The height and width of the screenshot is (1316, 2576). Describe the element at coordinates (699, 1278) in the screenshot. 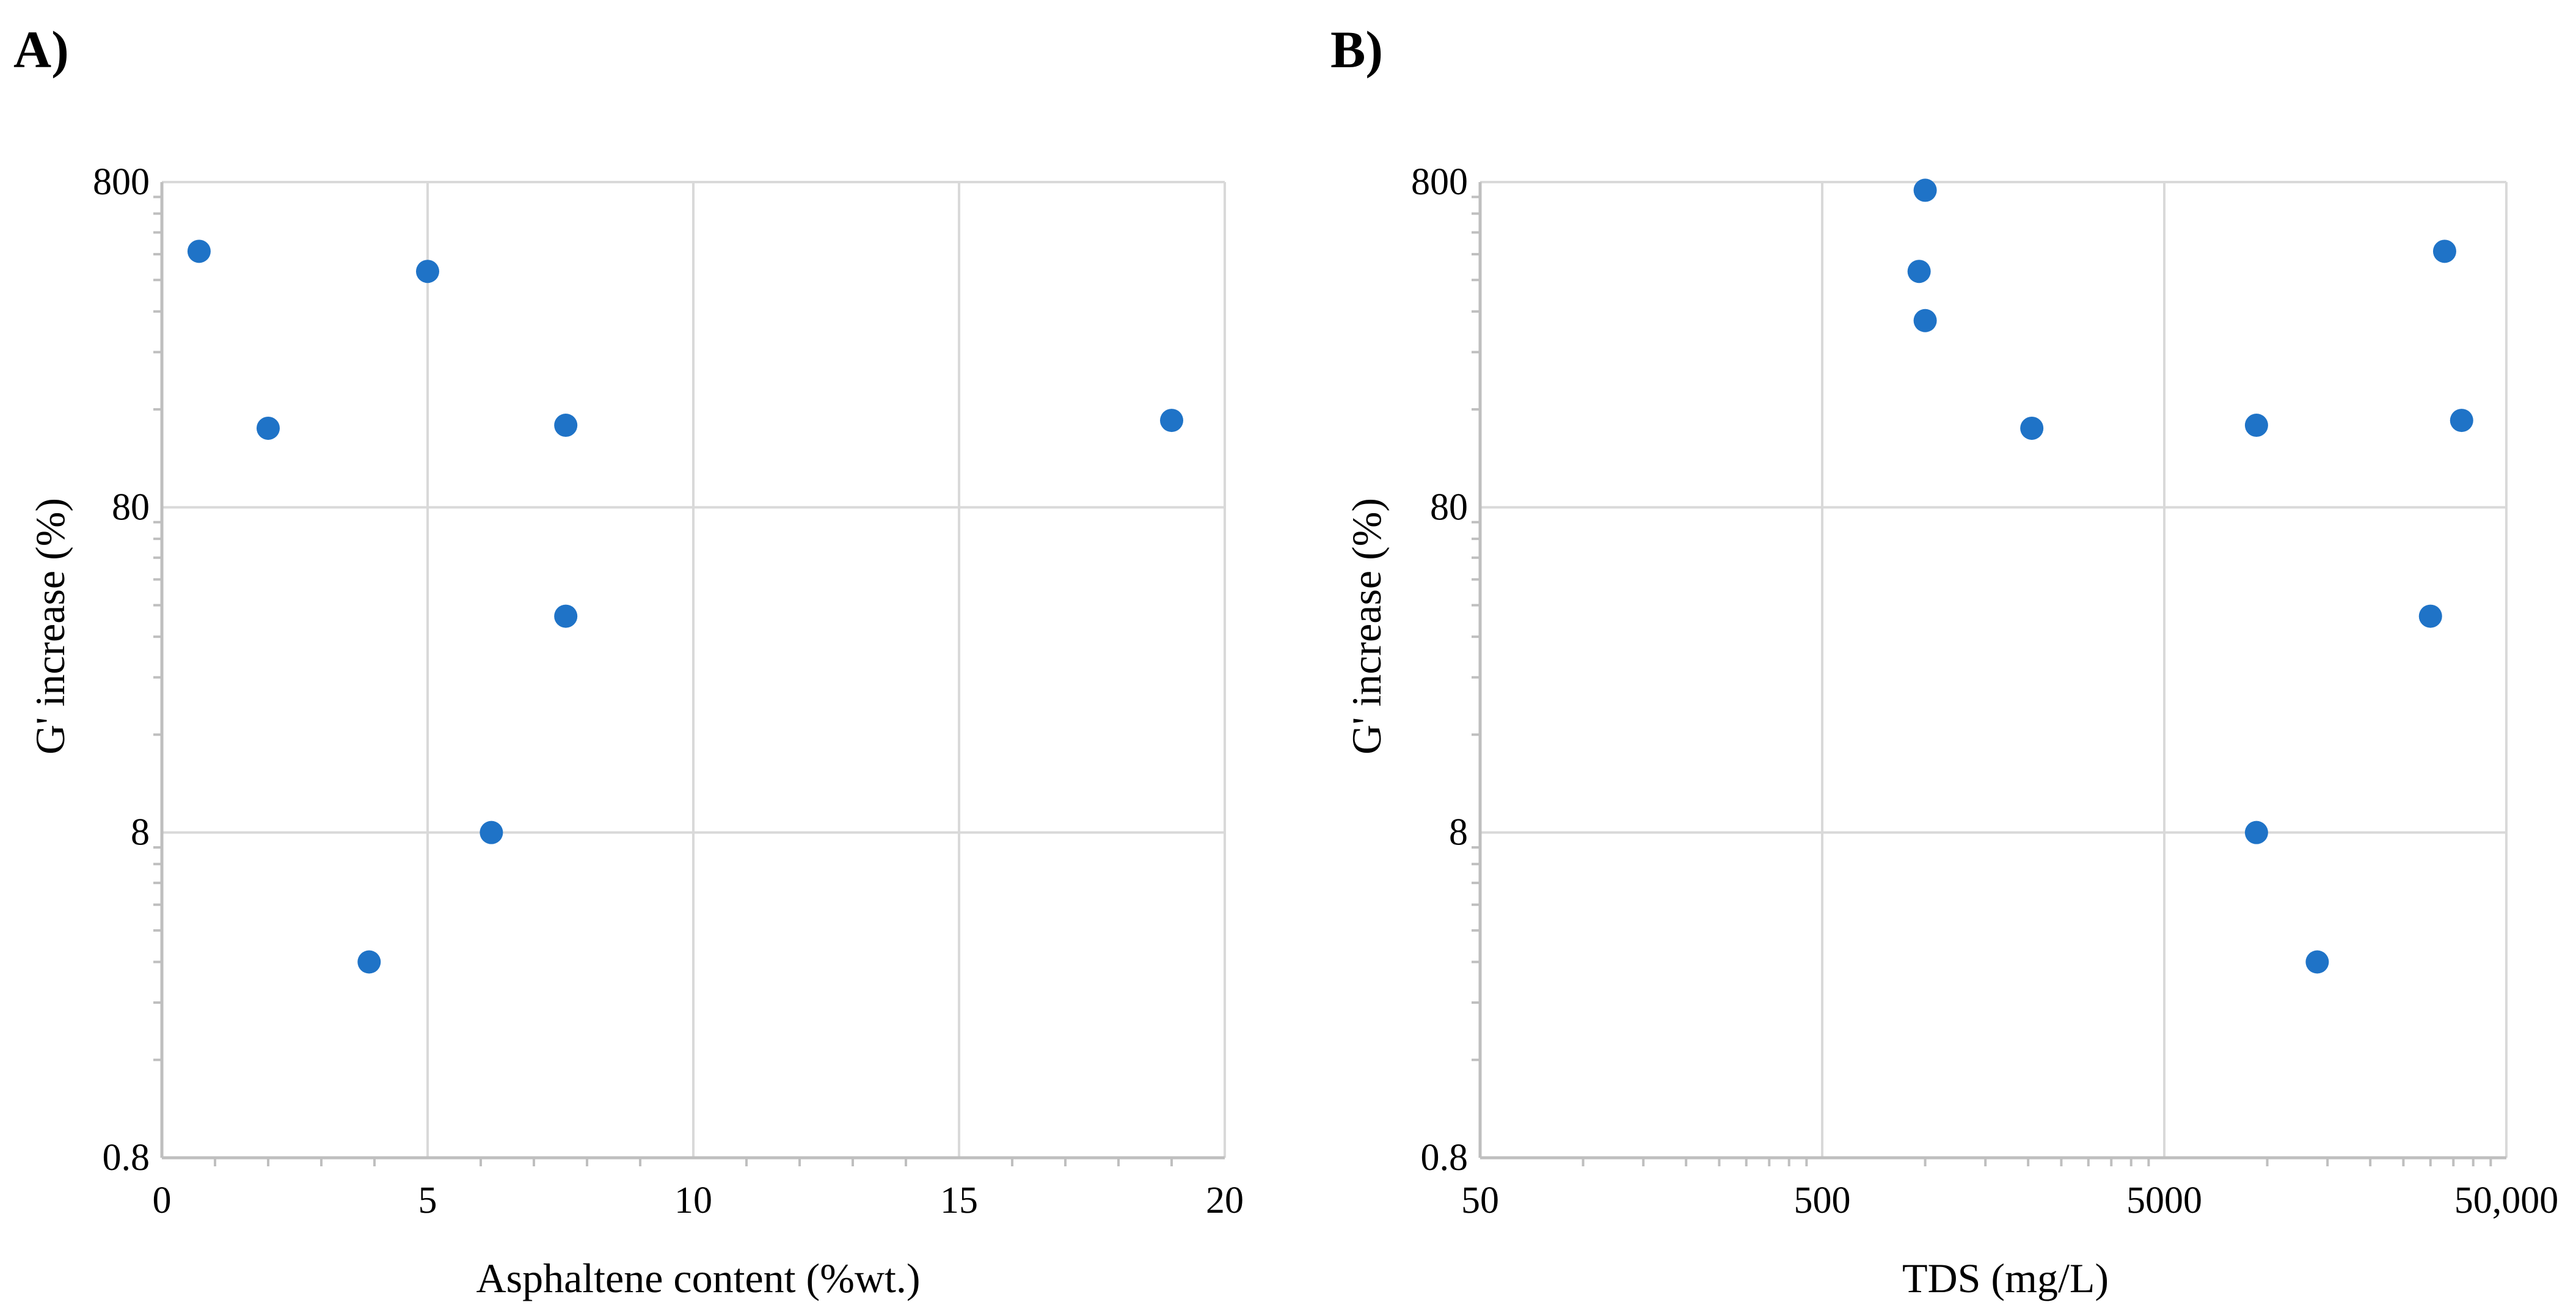

I see `x-axis-title-a: Asphaltene content (%wt.)` at that location.